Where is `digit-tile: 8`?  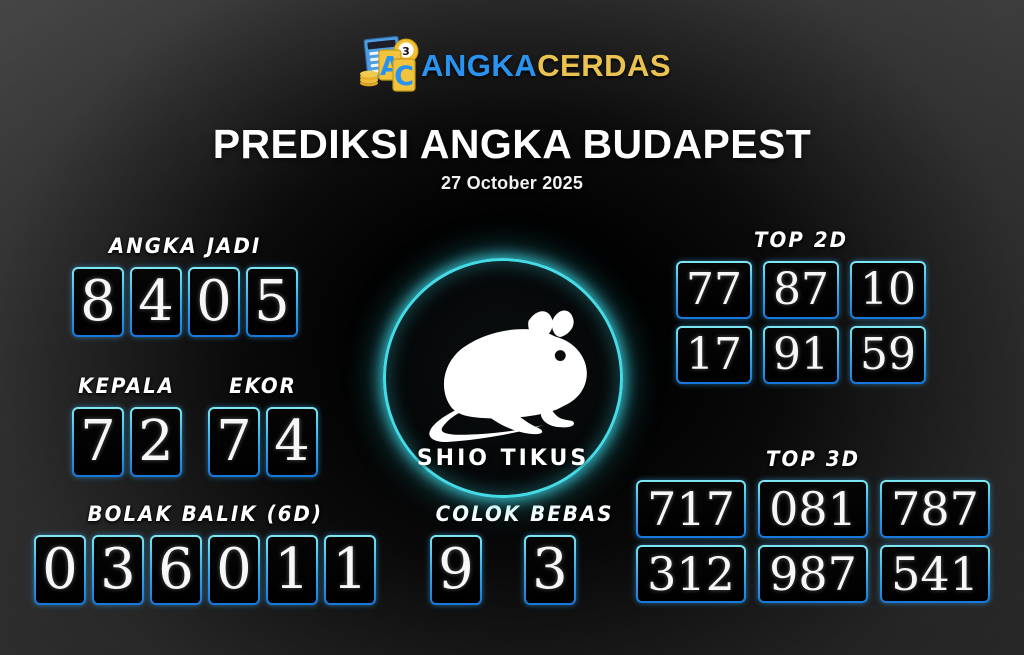 digit-tile: 8 is located at coordinates (98, 302).